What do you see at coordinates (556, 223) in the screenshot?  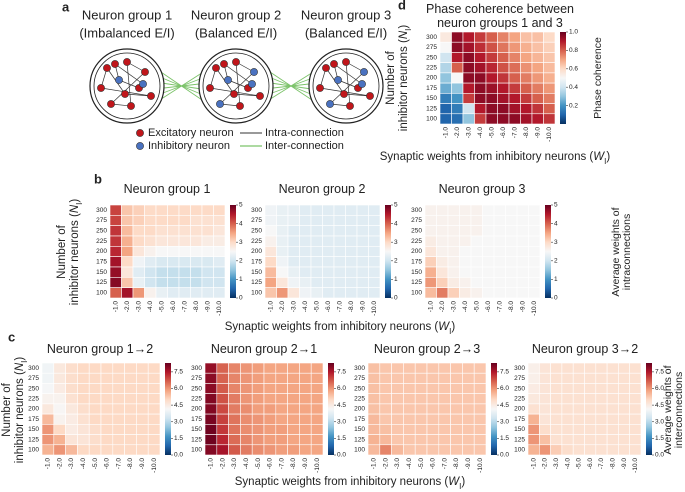 I see `colorbar-tick-label: 4` at bounding box center [556, 223].